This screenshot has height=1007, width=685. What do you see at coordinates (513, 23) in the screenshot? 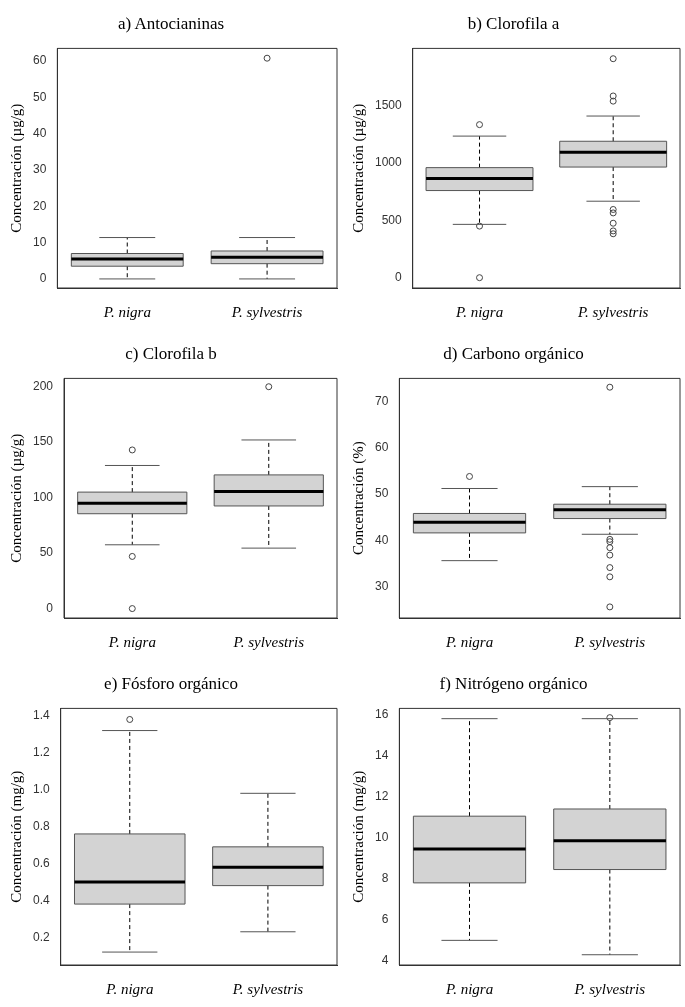
I see `chart-title: b) Clorofila a` at bounding box center [513, 23].